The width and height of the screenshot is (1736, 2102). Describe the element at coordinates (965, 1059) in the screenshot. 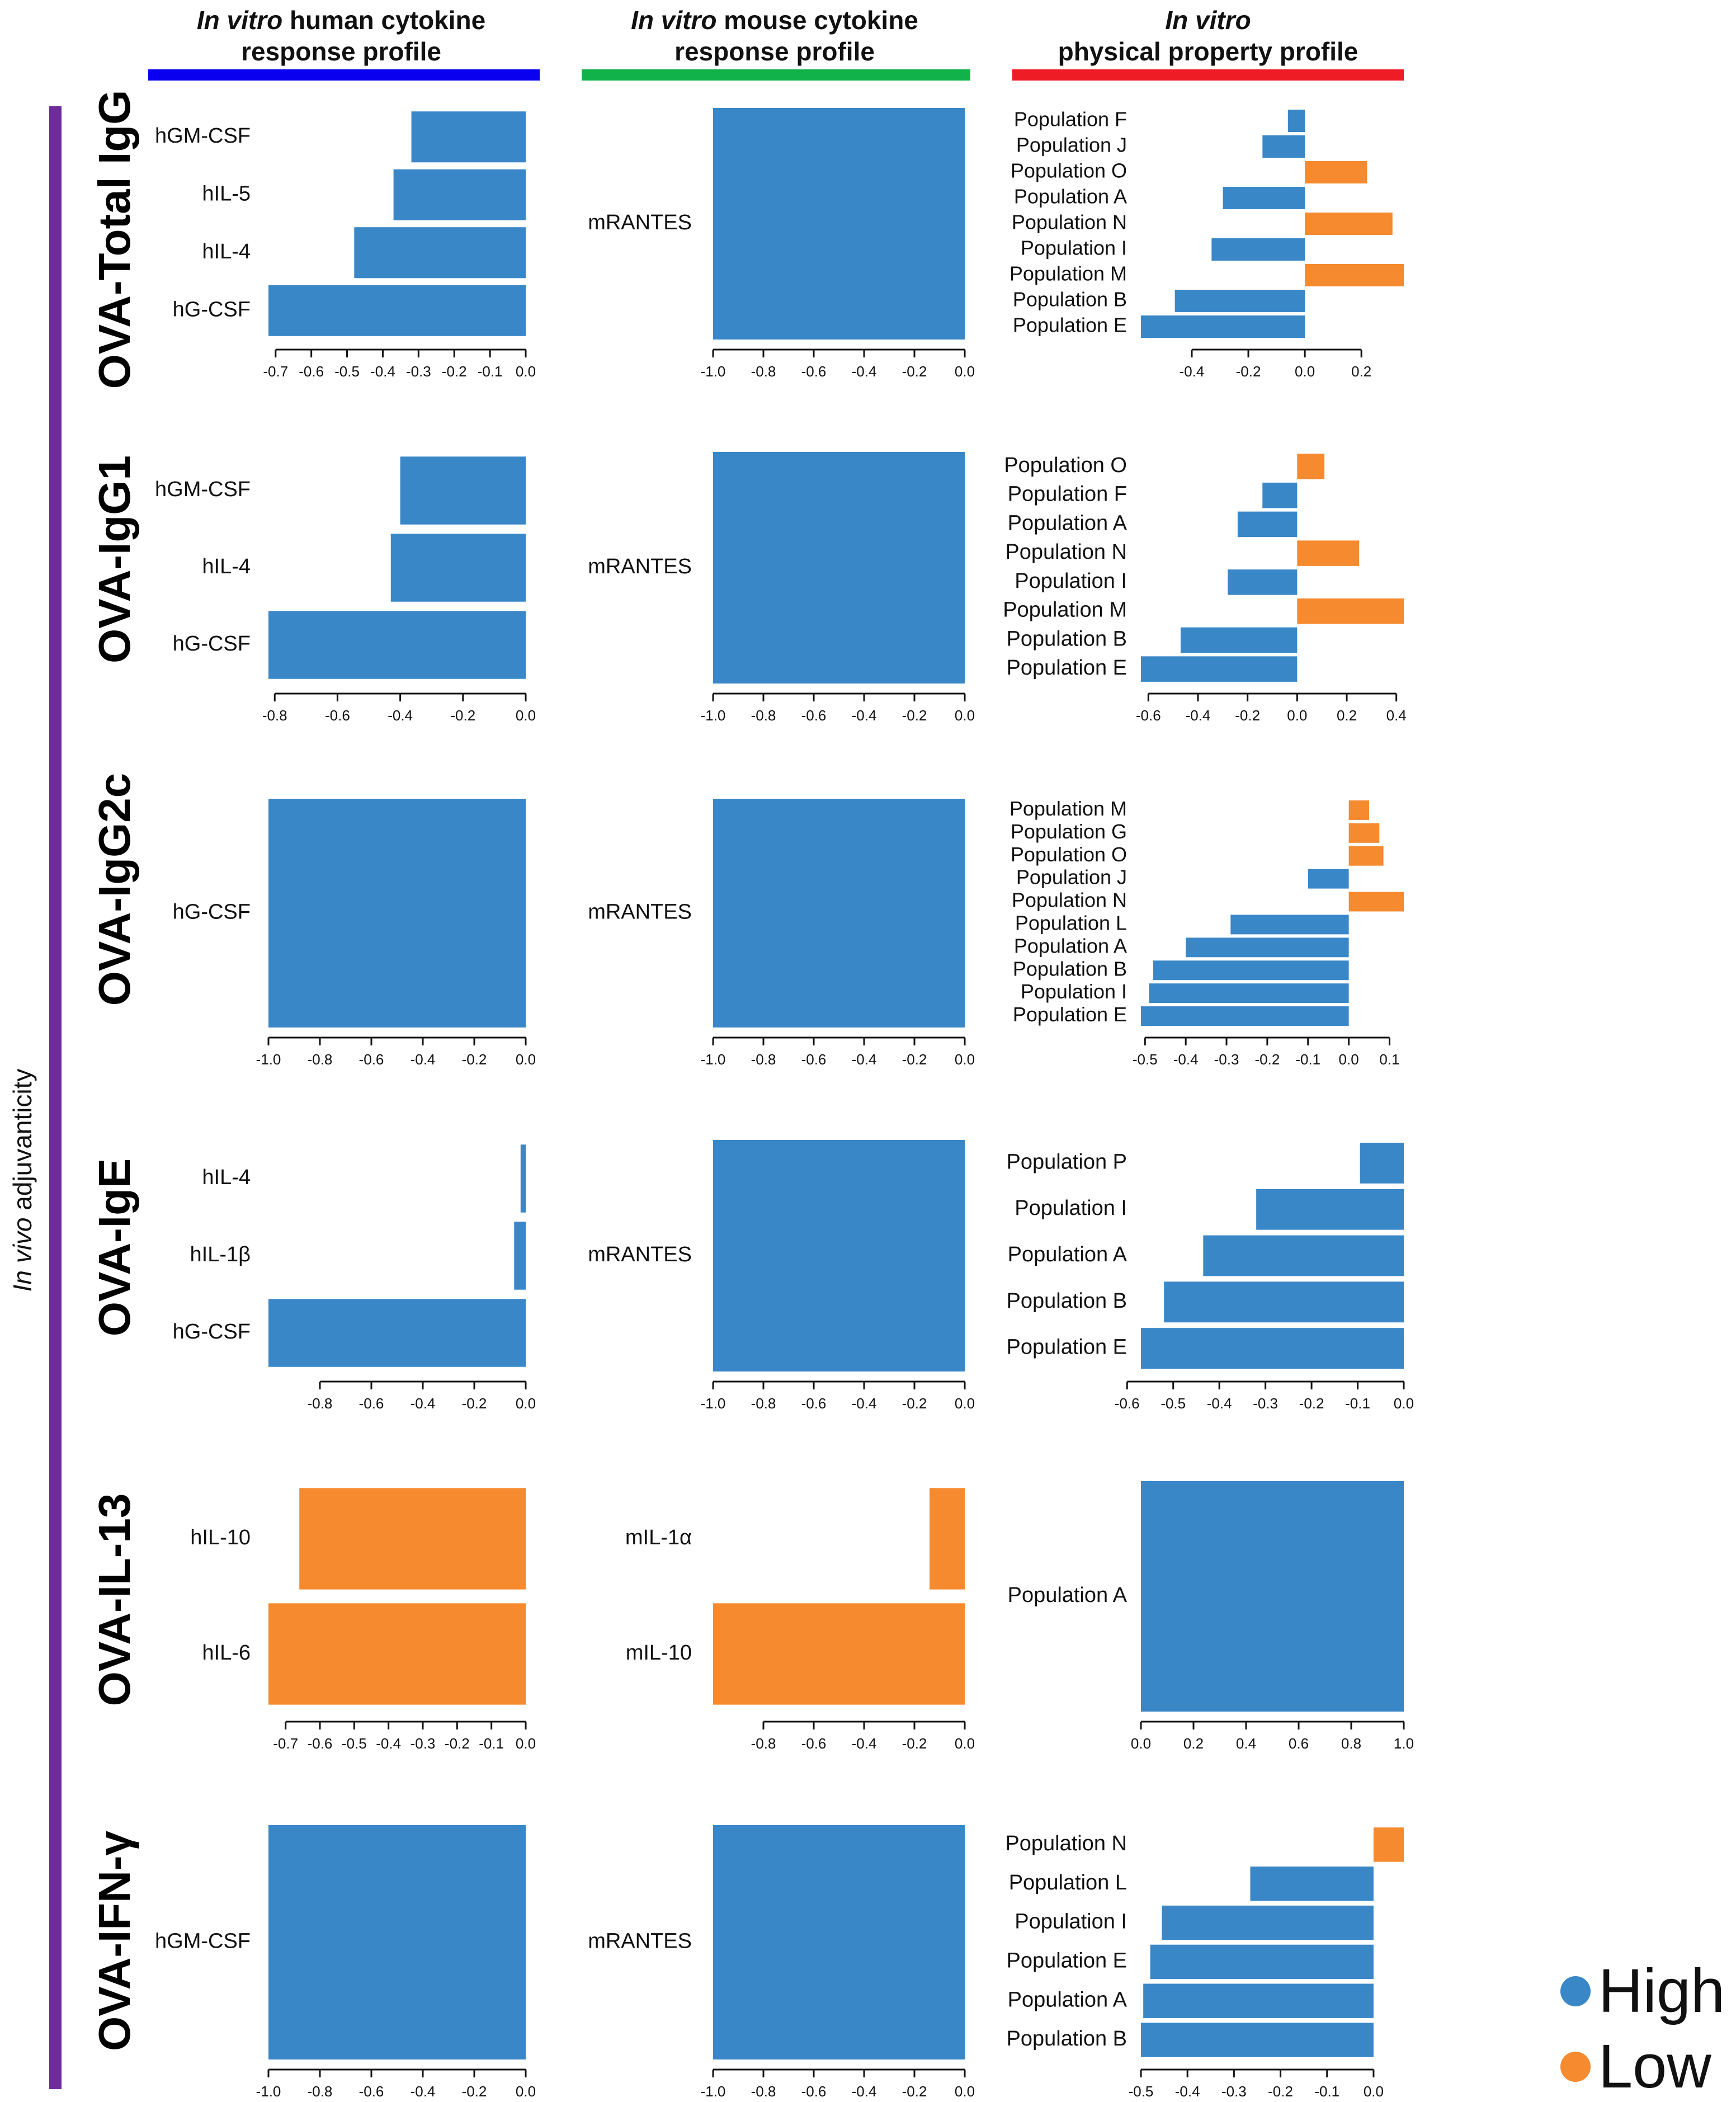

I see `x-tick-label-7-5: 0.0` at that location.